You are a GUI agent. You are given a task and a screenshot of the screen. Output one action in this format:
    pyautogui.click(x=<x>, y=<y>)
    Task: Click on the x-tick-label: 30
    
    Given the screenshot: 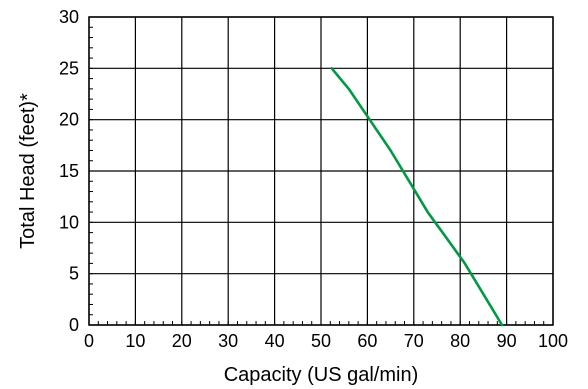 What is the action you would take?
    pyautogui.click(x=228, y=341)
    